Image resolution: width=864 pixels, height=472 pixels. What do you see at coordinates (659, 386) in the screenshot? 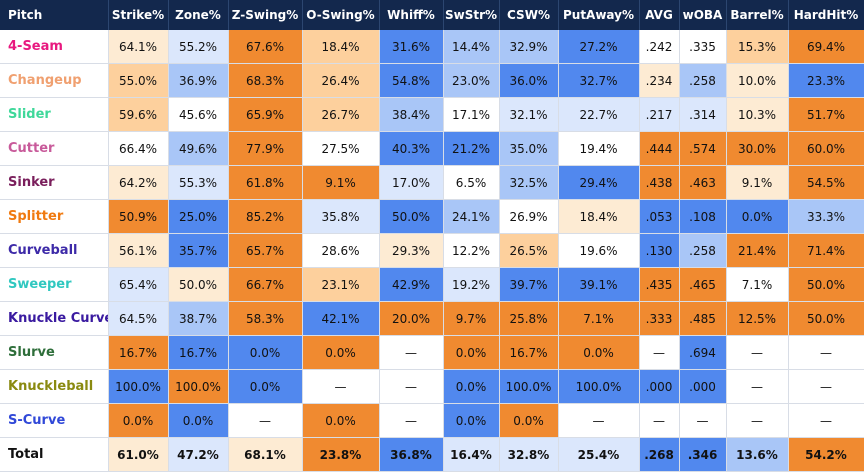
I see `stat-cell: .000` at bounding box center [659, 386].